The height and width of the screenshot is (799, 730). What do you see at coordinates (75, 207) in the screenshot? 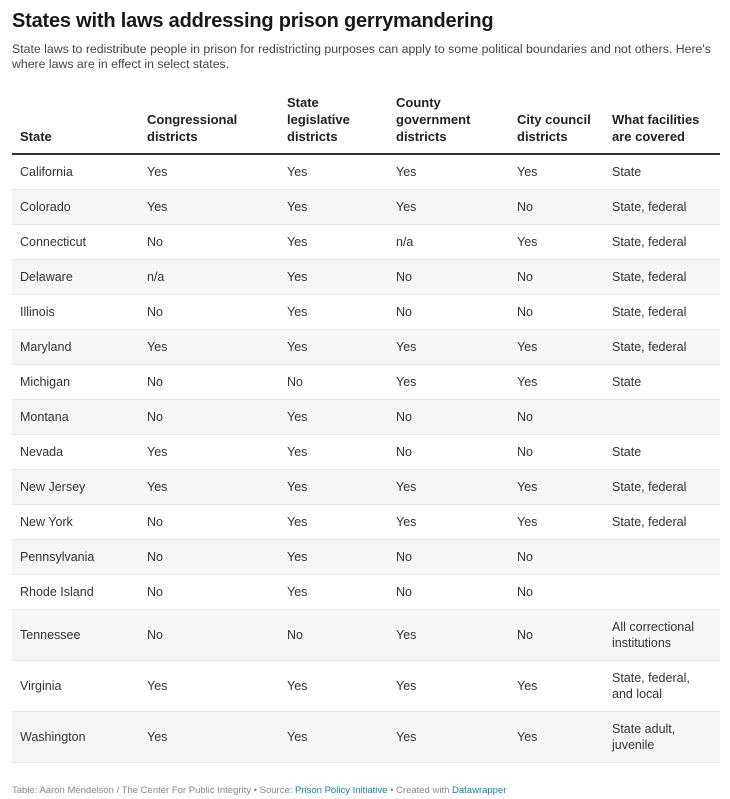
I see `cell-state: Colorado` at bounding box center [75, 207].